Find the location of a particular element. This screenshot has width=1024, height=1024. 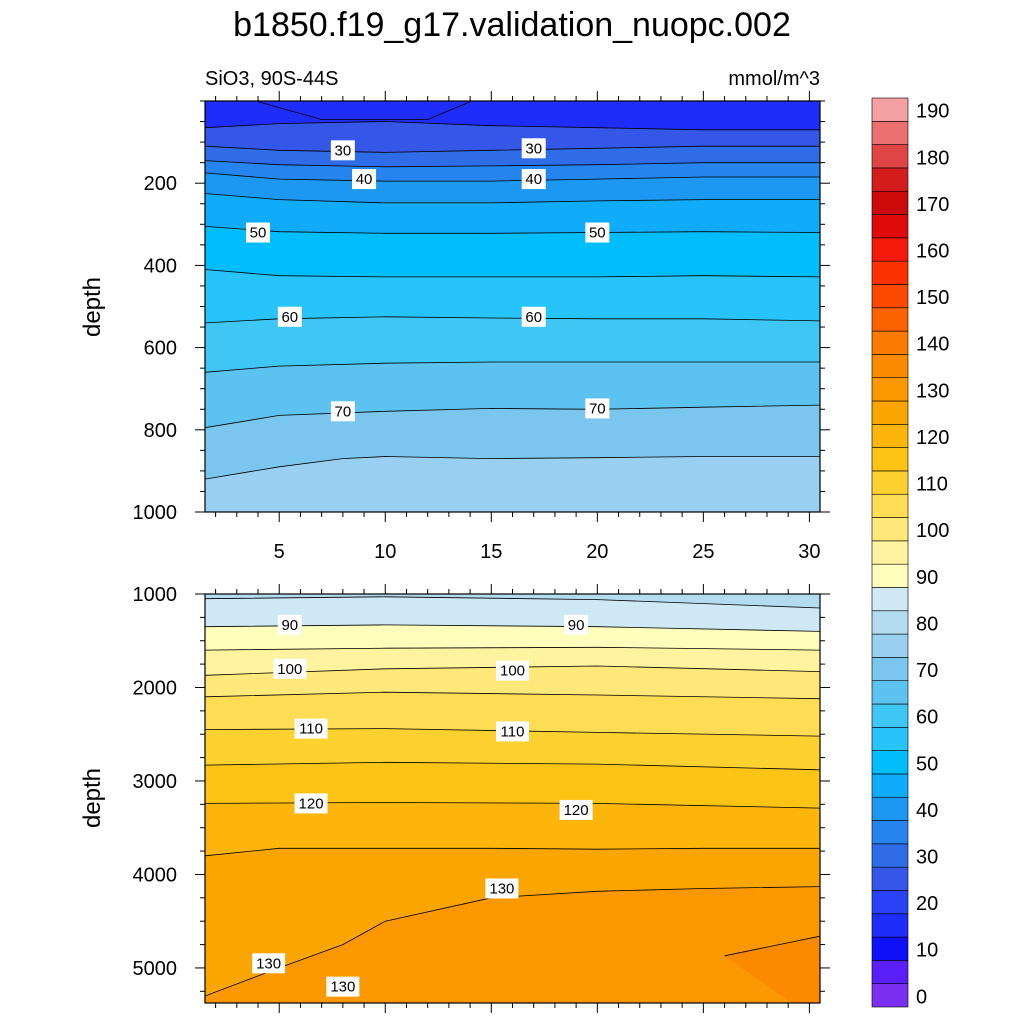

lower-contour-label-2: 100 is located at coordinates (290, 668).